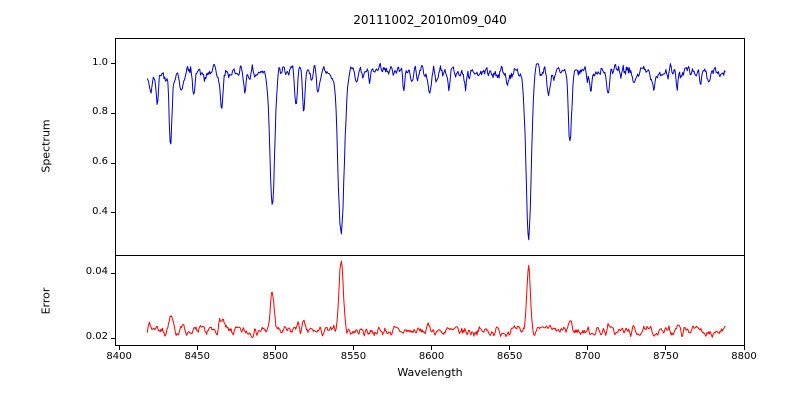 The height and width of the screenshot is (400, 800). Describe the element at coordinates (100, 211) in the screenshot. I see `spectrum-y-tick-label: 0.4` at that location.